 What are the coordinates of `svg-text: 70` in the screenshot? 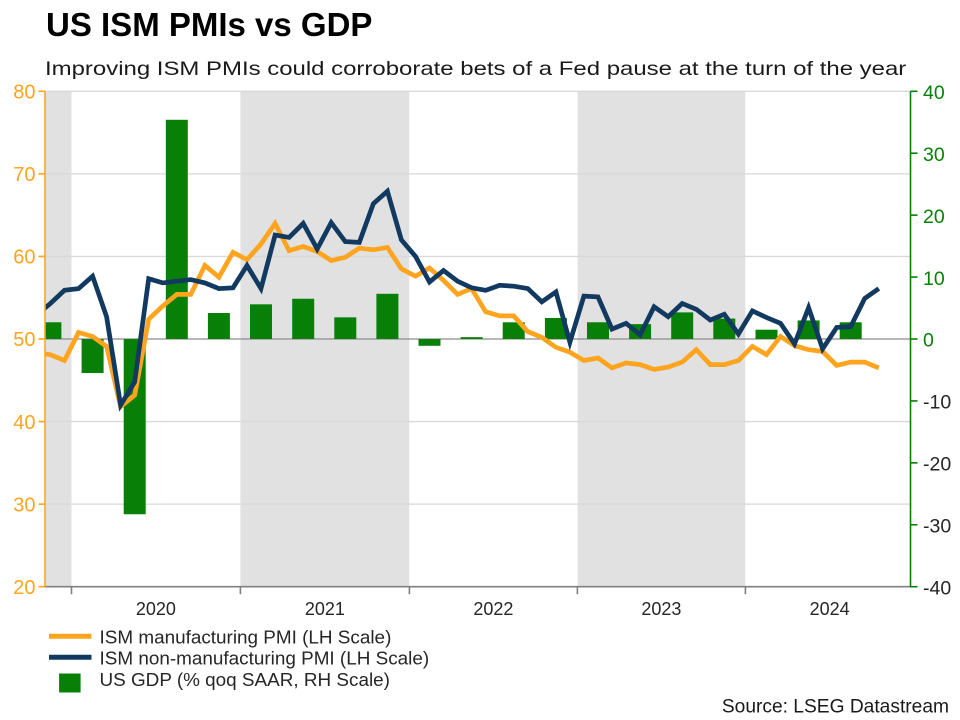 It's located at (24, 175).